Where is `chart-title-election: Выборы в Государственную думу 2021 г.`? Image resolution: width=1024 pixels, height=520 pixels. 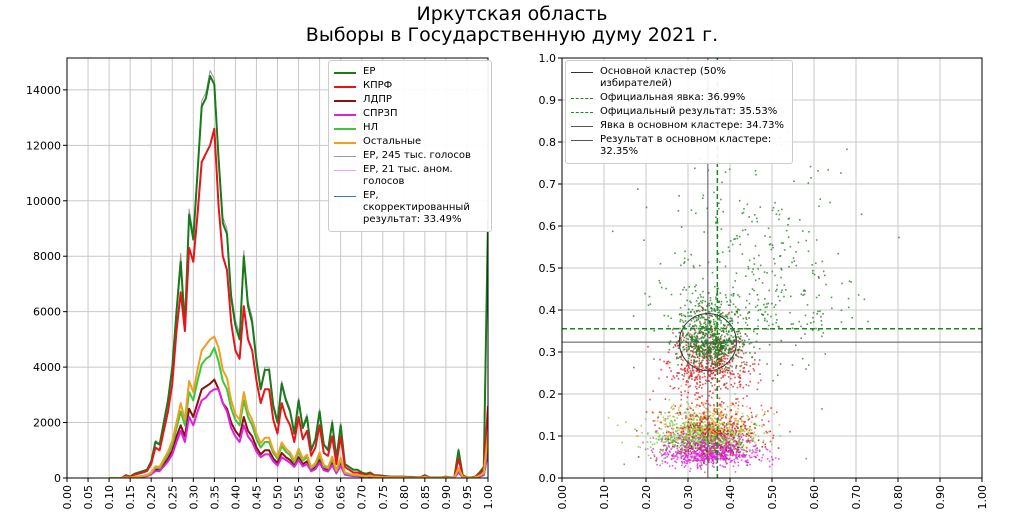 chart-title-election: Выборы в Государственную думу 2021 г. is located at coordinates (512, 35).